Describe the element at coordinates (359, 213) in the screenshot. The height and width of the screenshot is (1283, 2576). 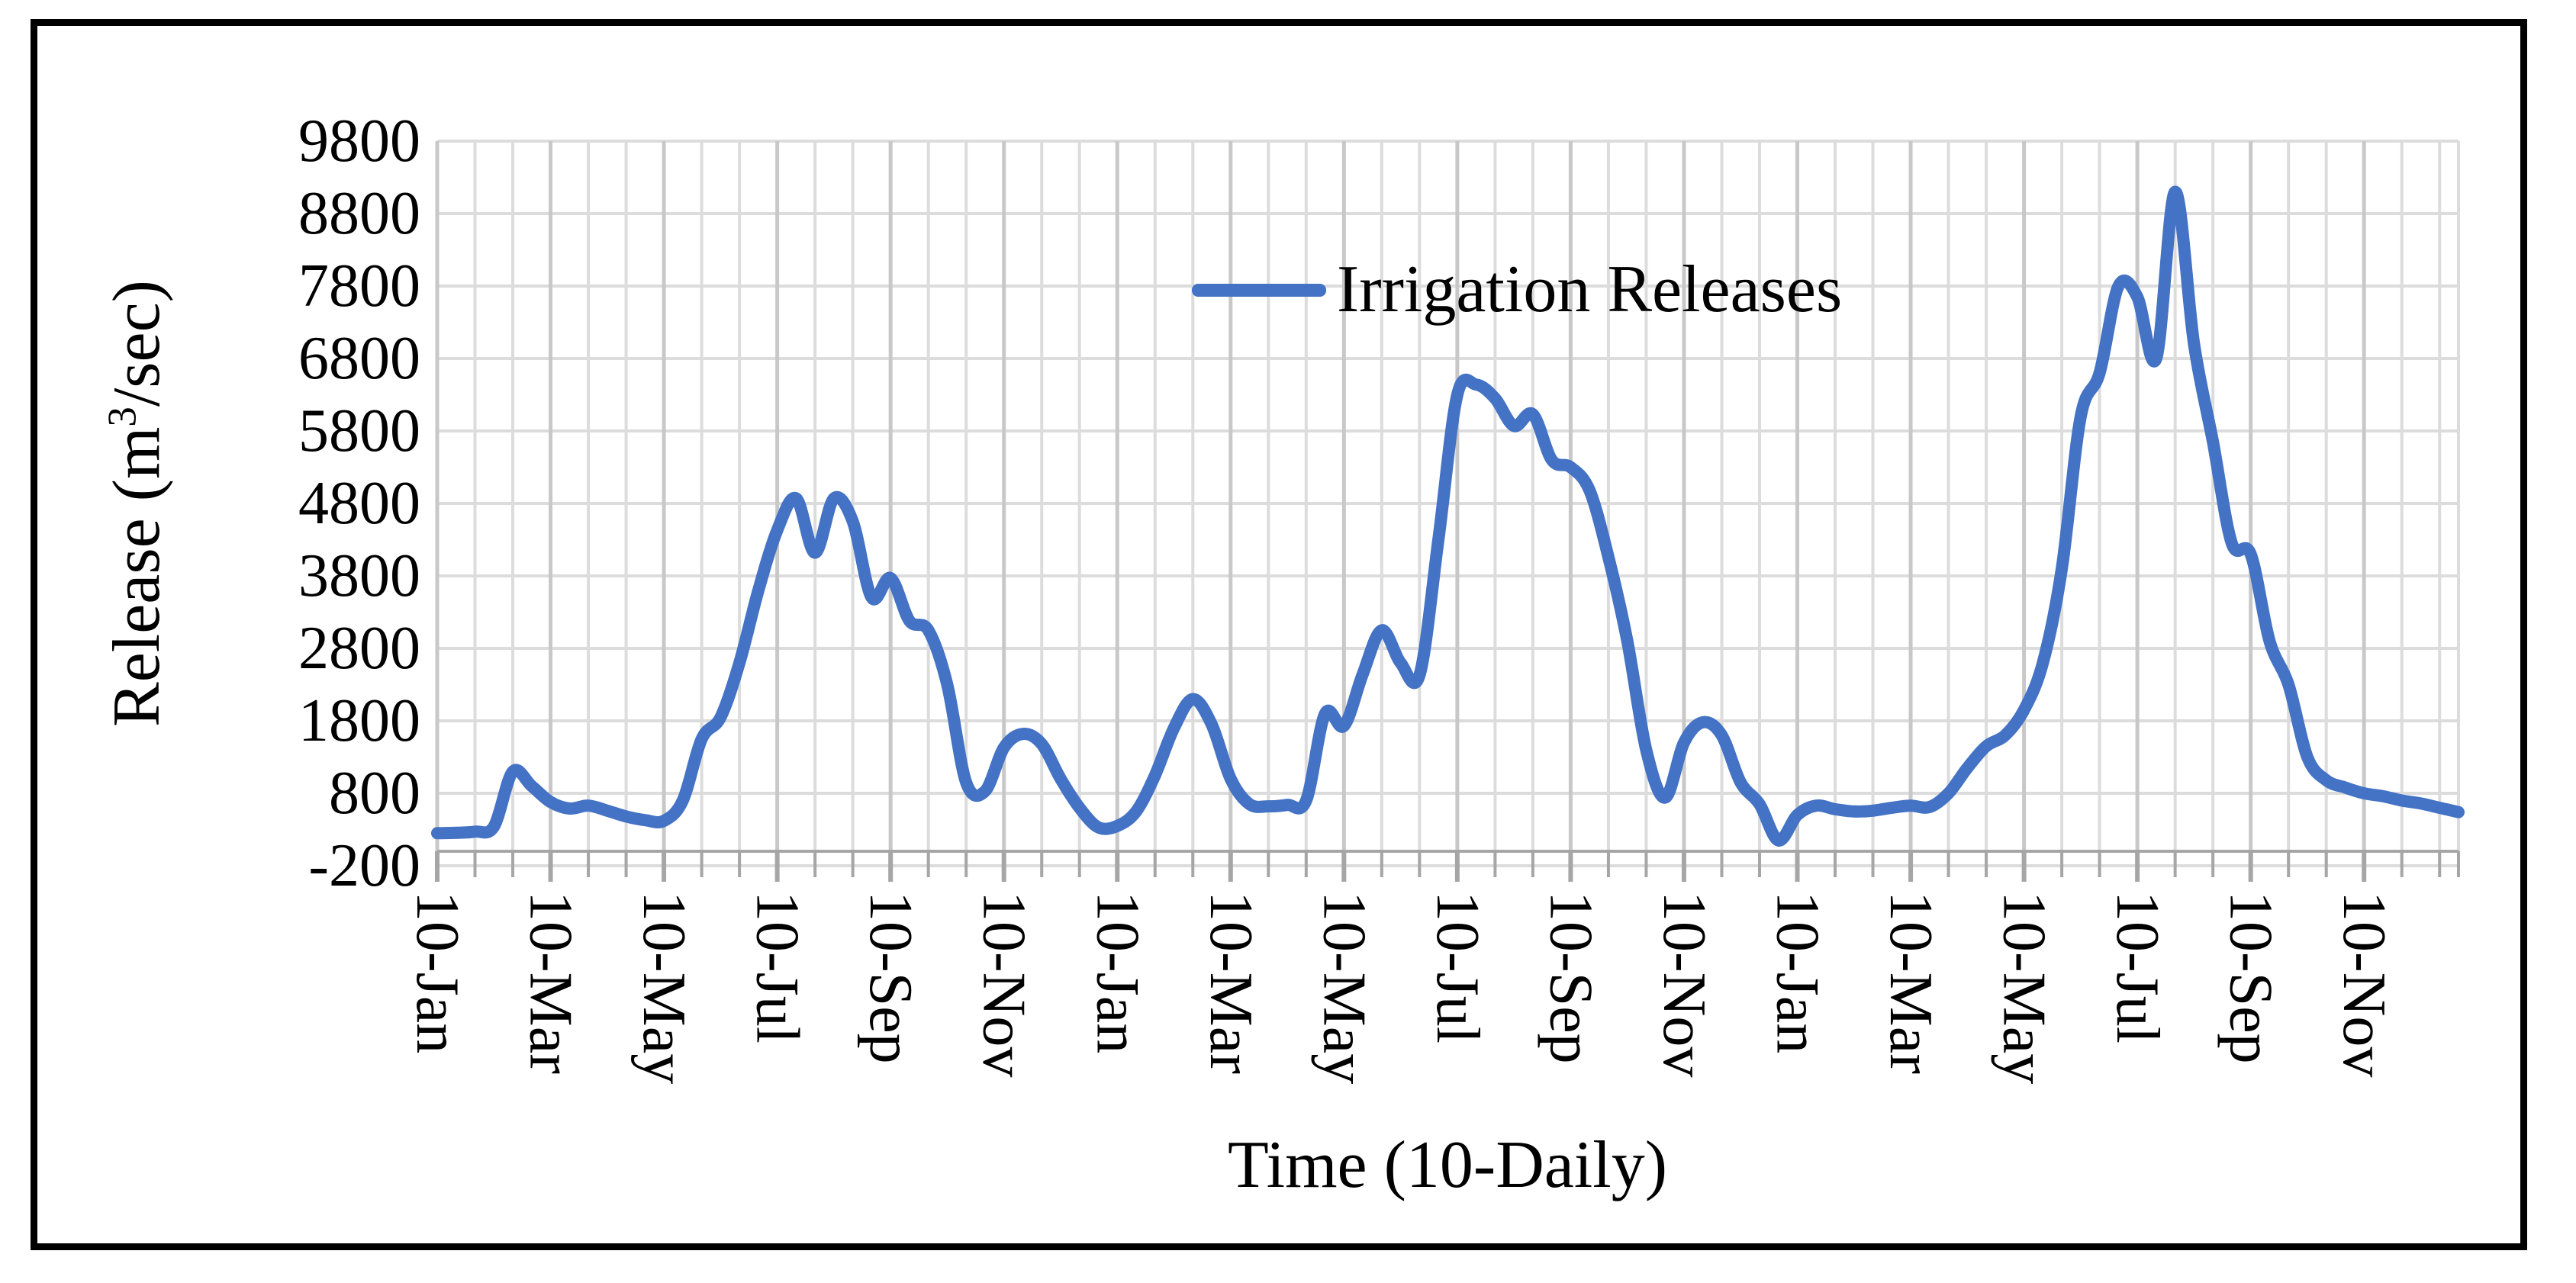
I see `y-tick-label: 8800` at that location.